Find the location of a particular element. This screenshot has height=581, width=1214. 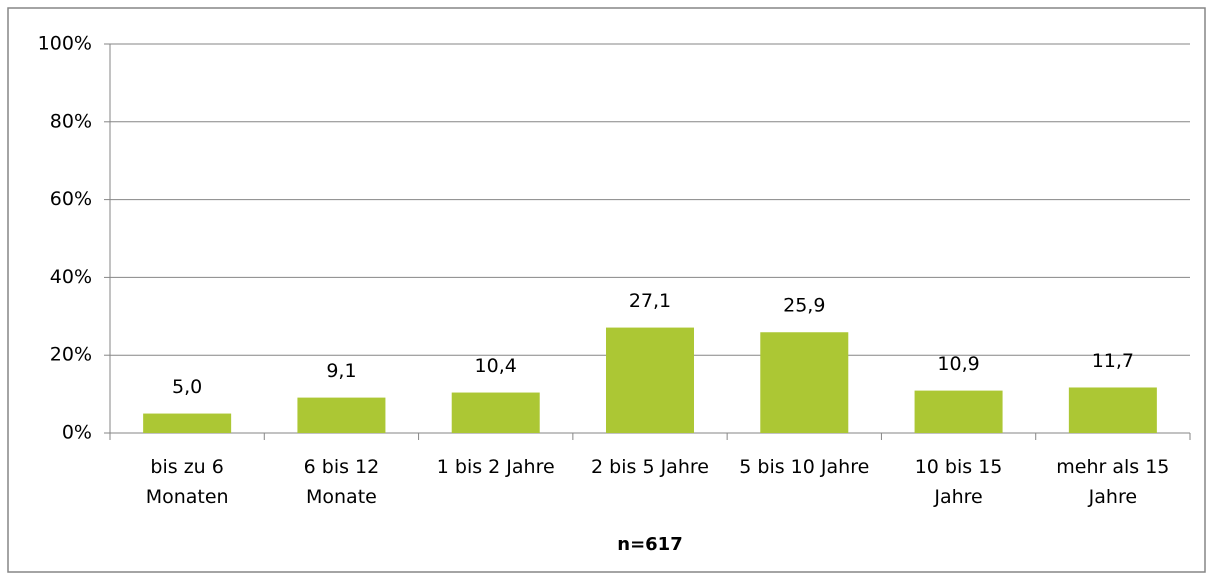

y-tick-label: 60% is located at coordinates (71, 199).